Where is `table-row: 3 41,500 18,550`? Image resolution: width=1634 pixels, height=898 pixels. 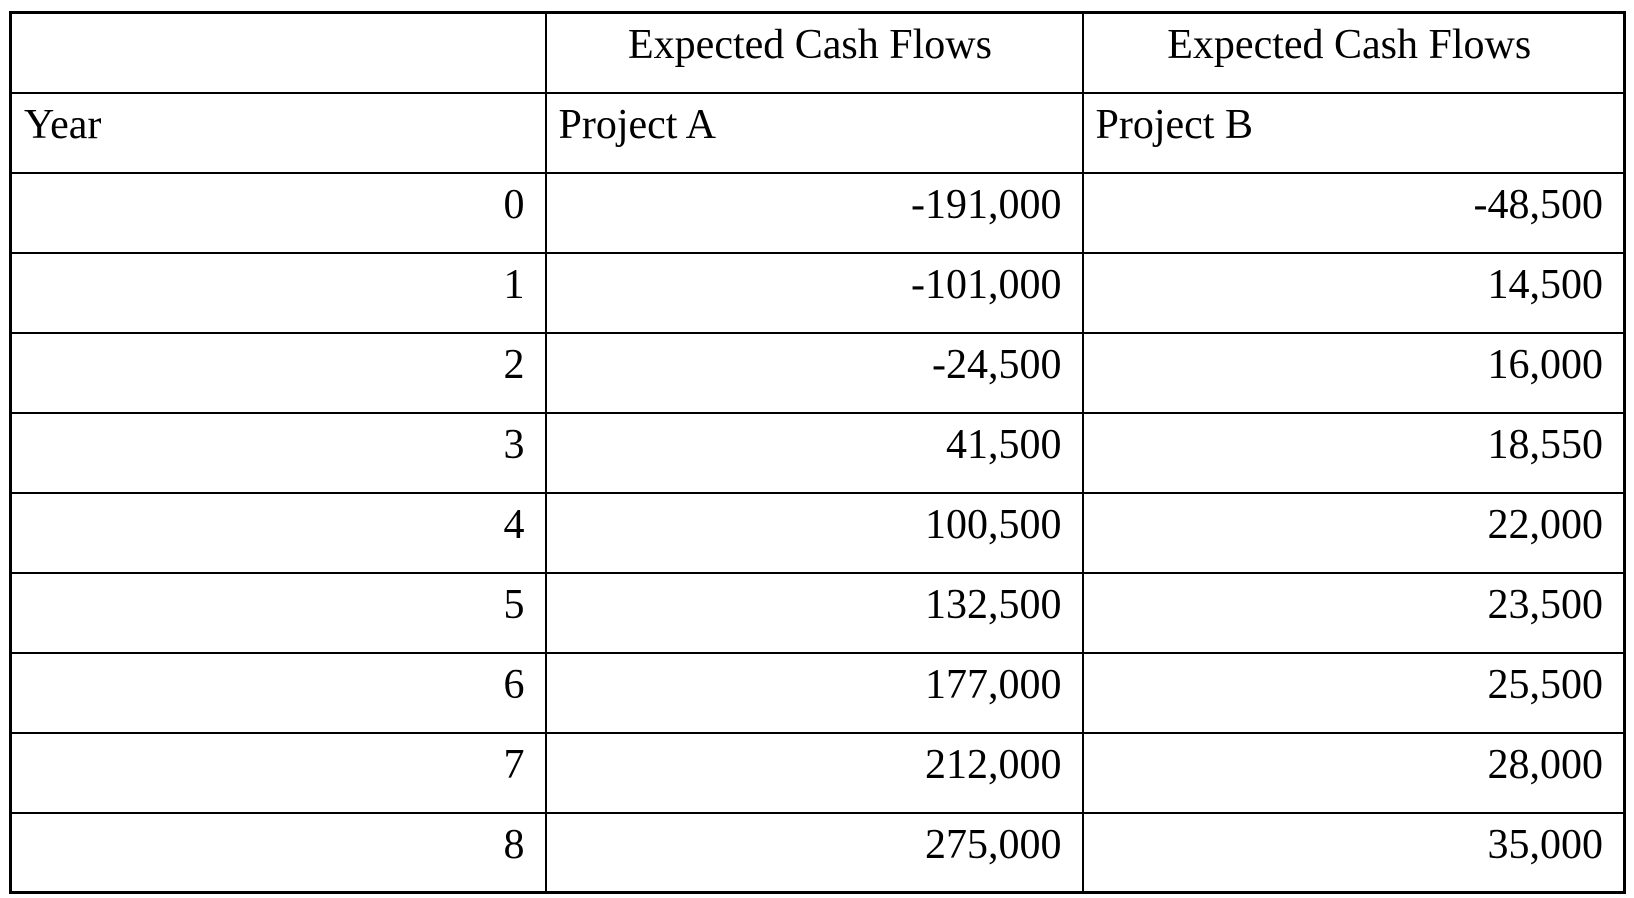
table-row: 3 41,500 18,550 is located at coordinates (817, 452).